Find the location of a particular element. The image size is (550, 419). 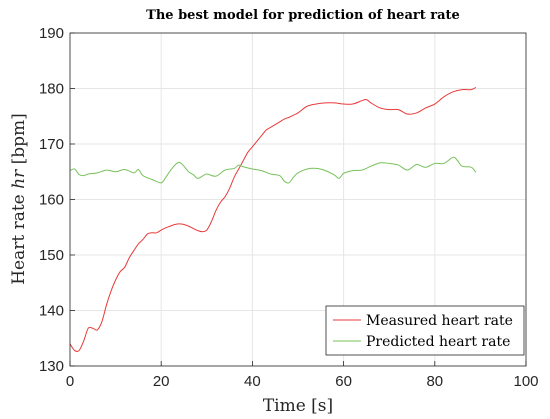

legend-label-measured: Measured heart rate is located at coordinates (439, 321).